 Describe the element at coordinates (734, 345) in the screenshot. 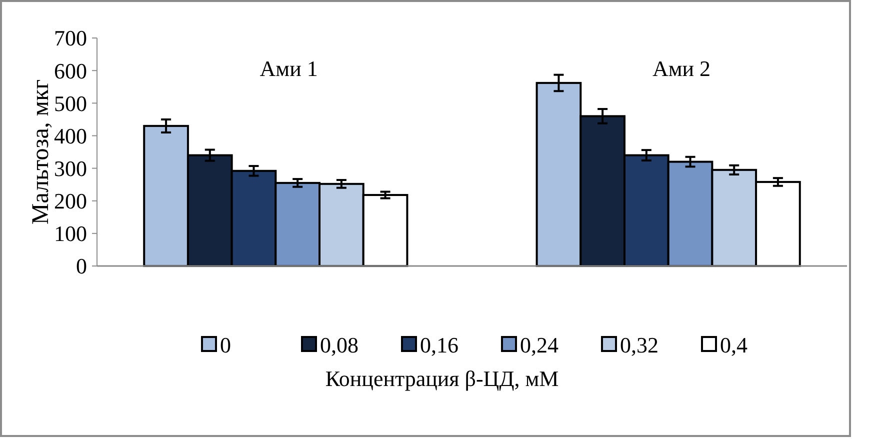

I see `legend-label: 0,4` at that location.